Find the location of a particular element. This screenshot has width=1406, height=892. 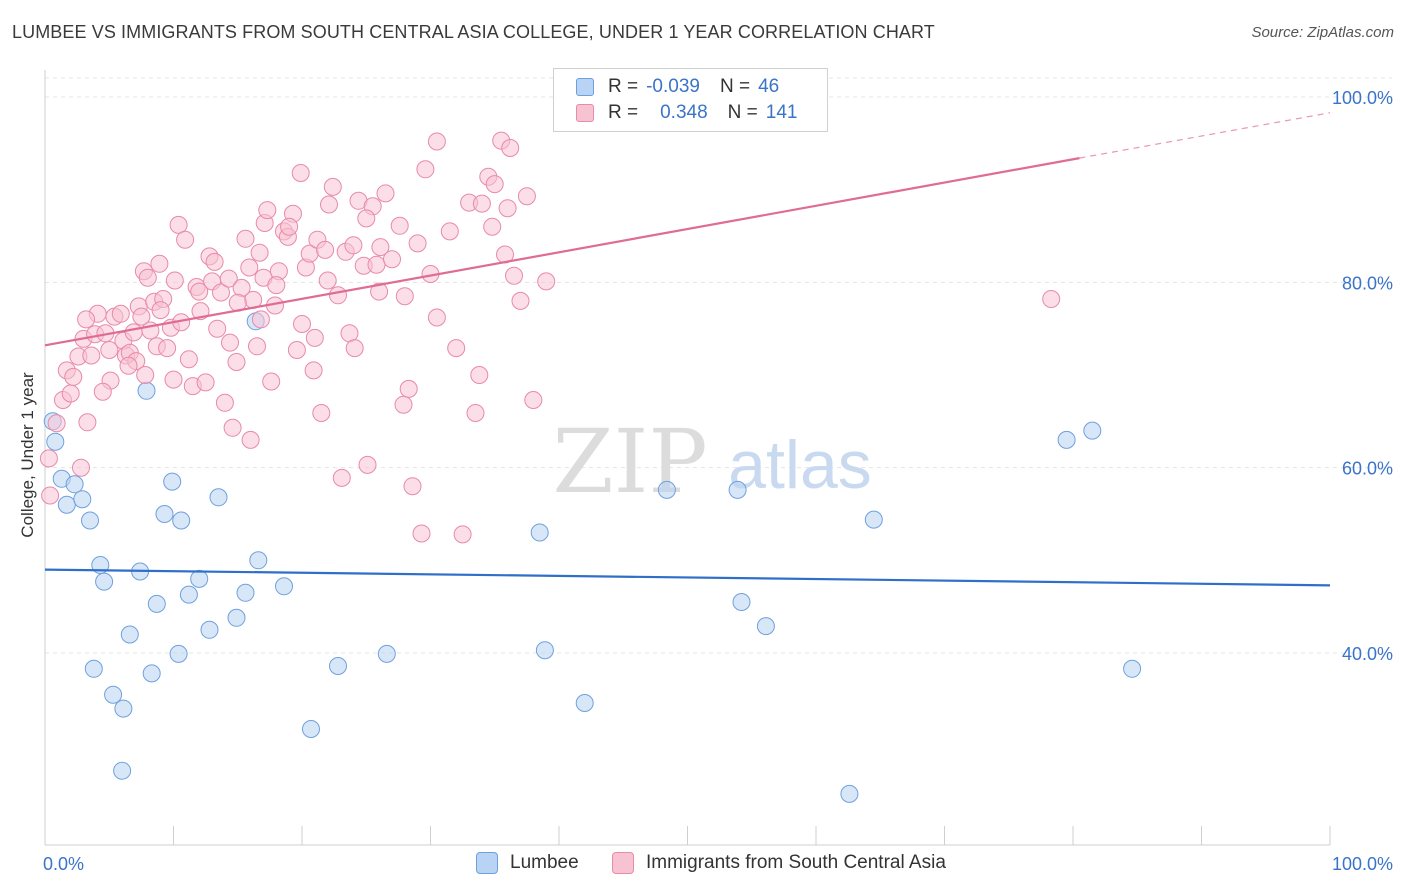

watermark-zip: ZIP is located at coordinates (629, 461).